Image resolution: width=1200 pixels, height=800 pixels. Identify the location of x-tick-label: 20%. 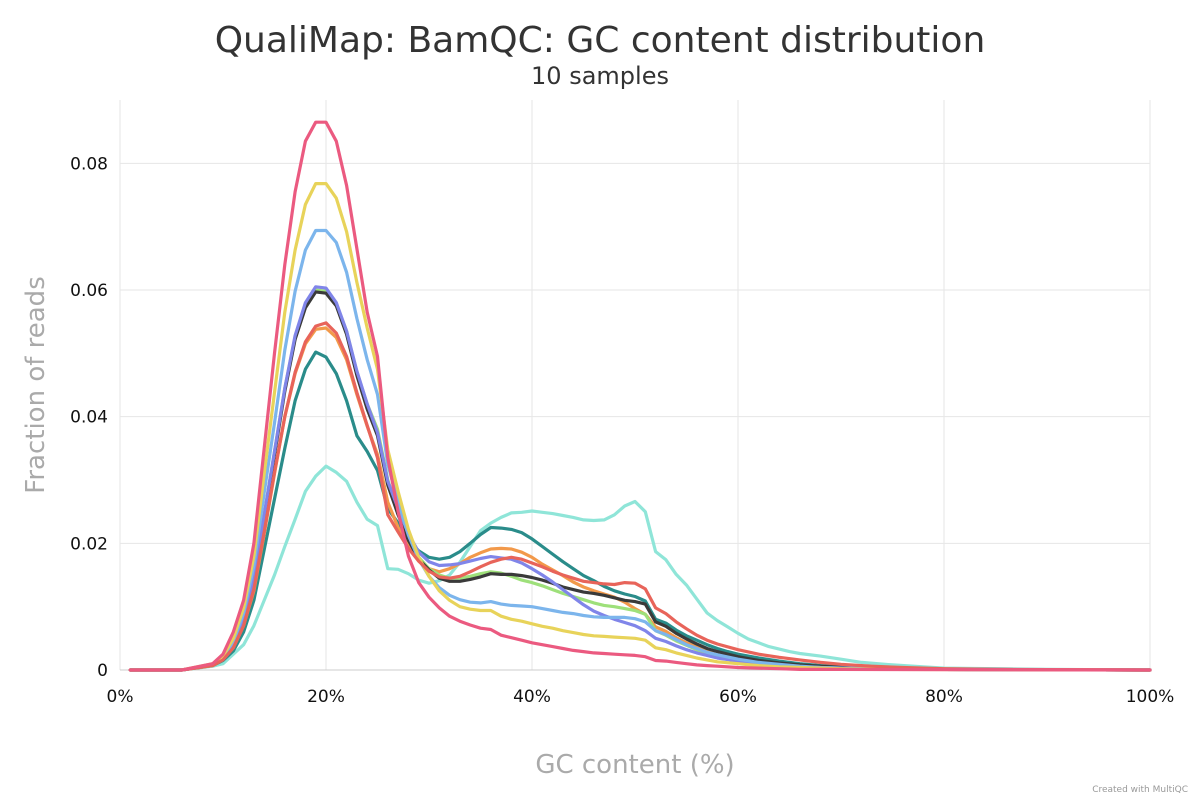
(326, 697).